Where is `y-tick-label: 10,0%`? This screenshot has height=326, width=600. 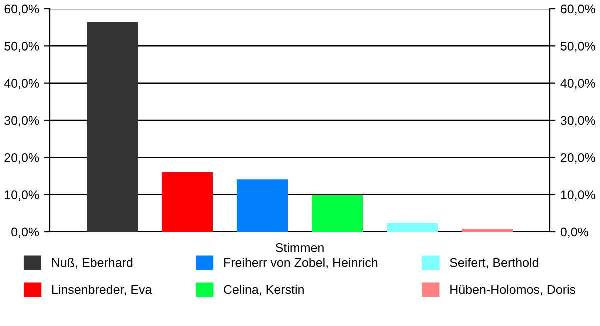
y-tick-label: 10,0% is located at coordinates (22, 195).